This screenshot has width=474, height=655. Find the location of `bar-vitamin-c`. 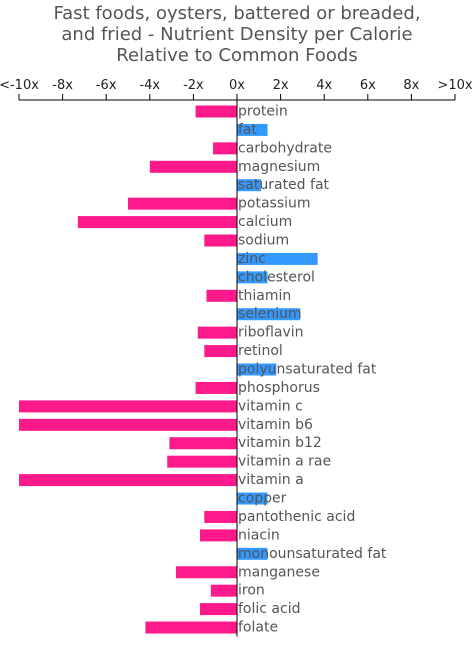

bar-vitamin-c is located at coordinates (128, 406).